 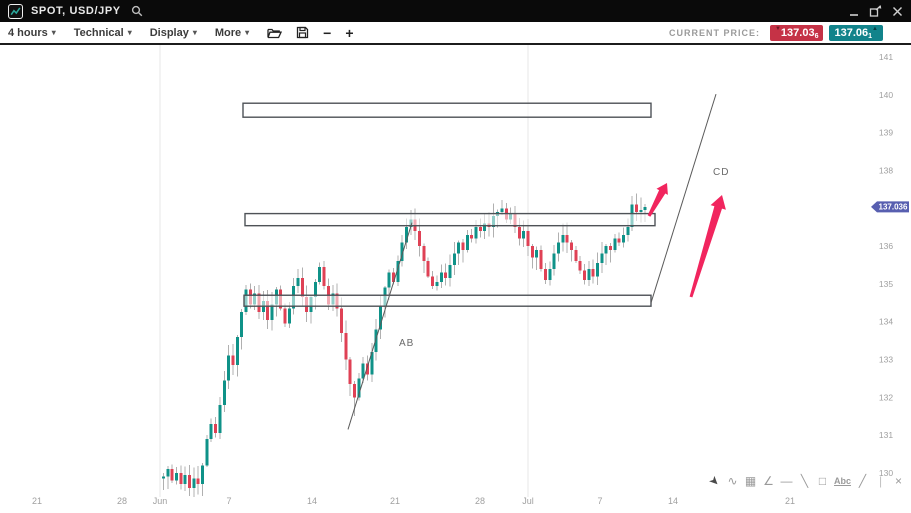 I want to click on price-tick: 133, so click(x=886, y=359).